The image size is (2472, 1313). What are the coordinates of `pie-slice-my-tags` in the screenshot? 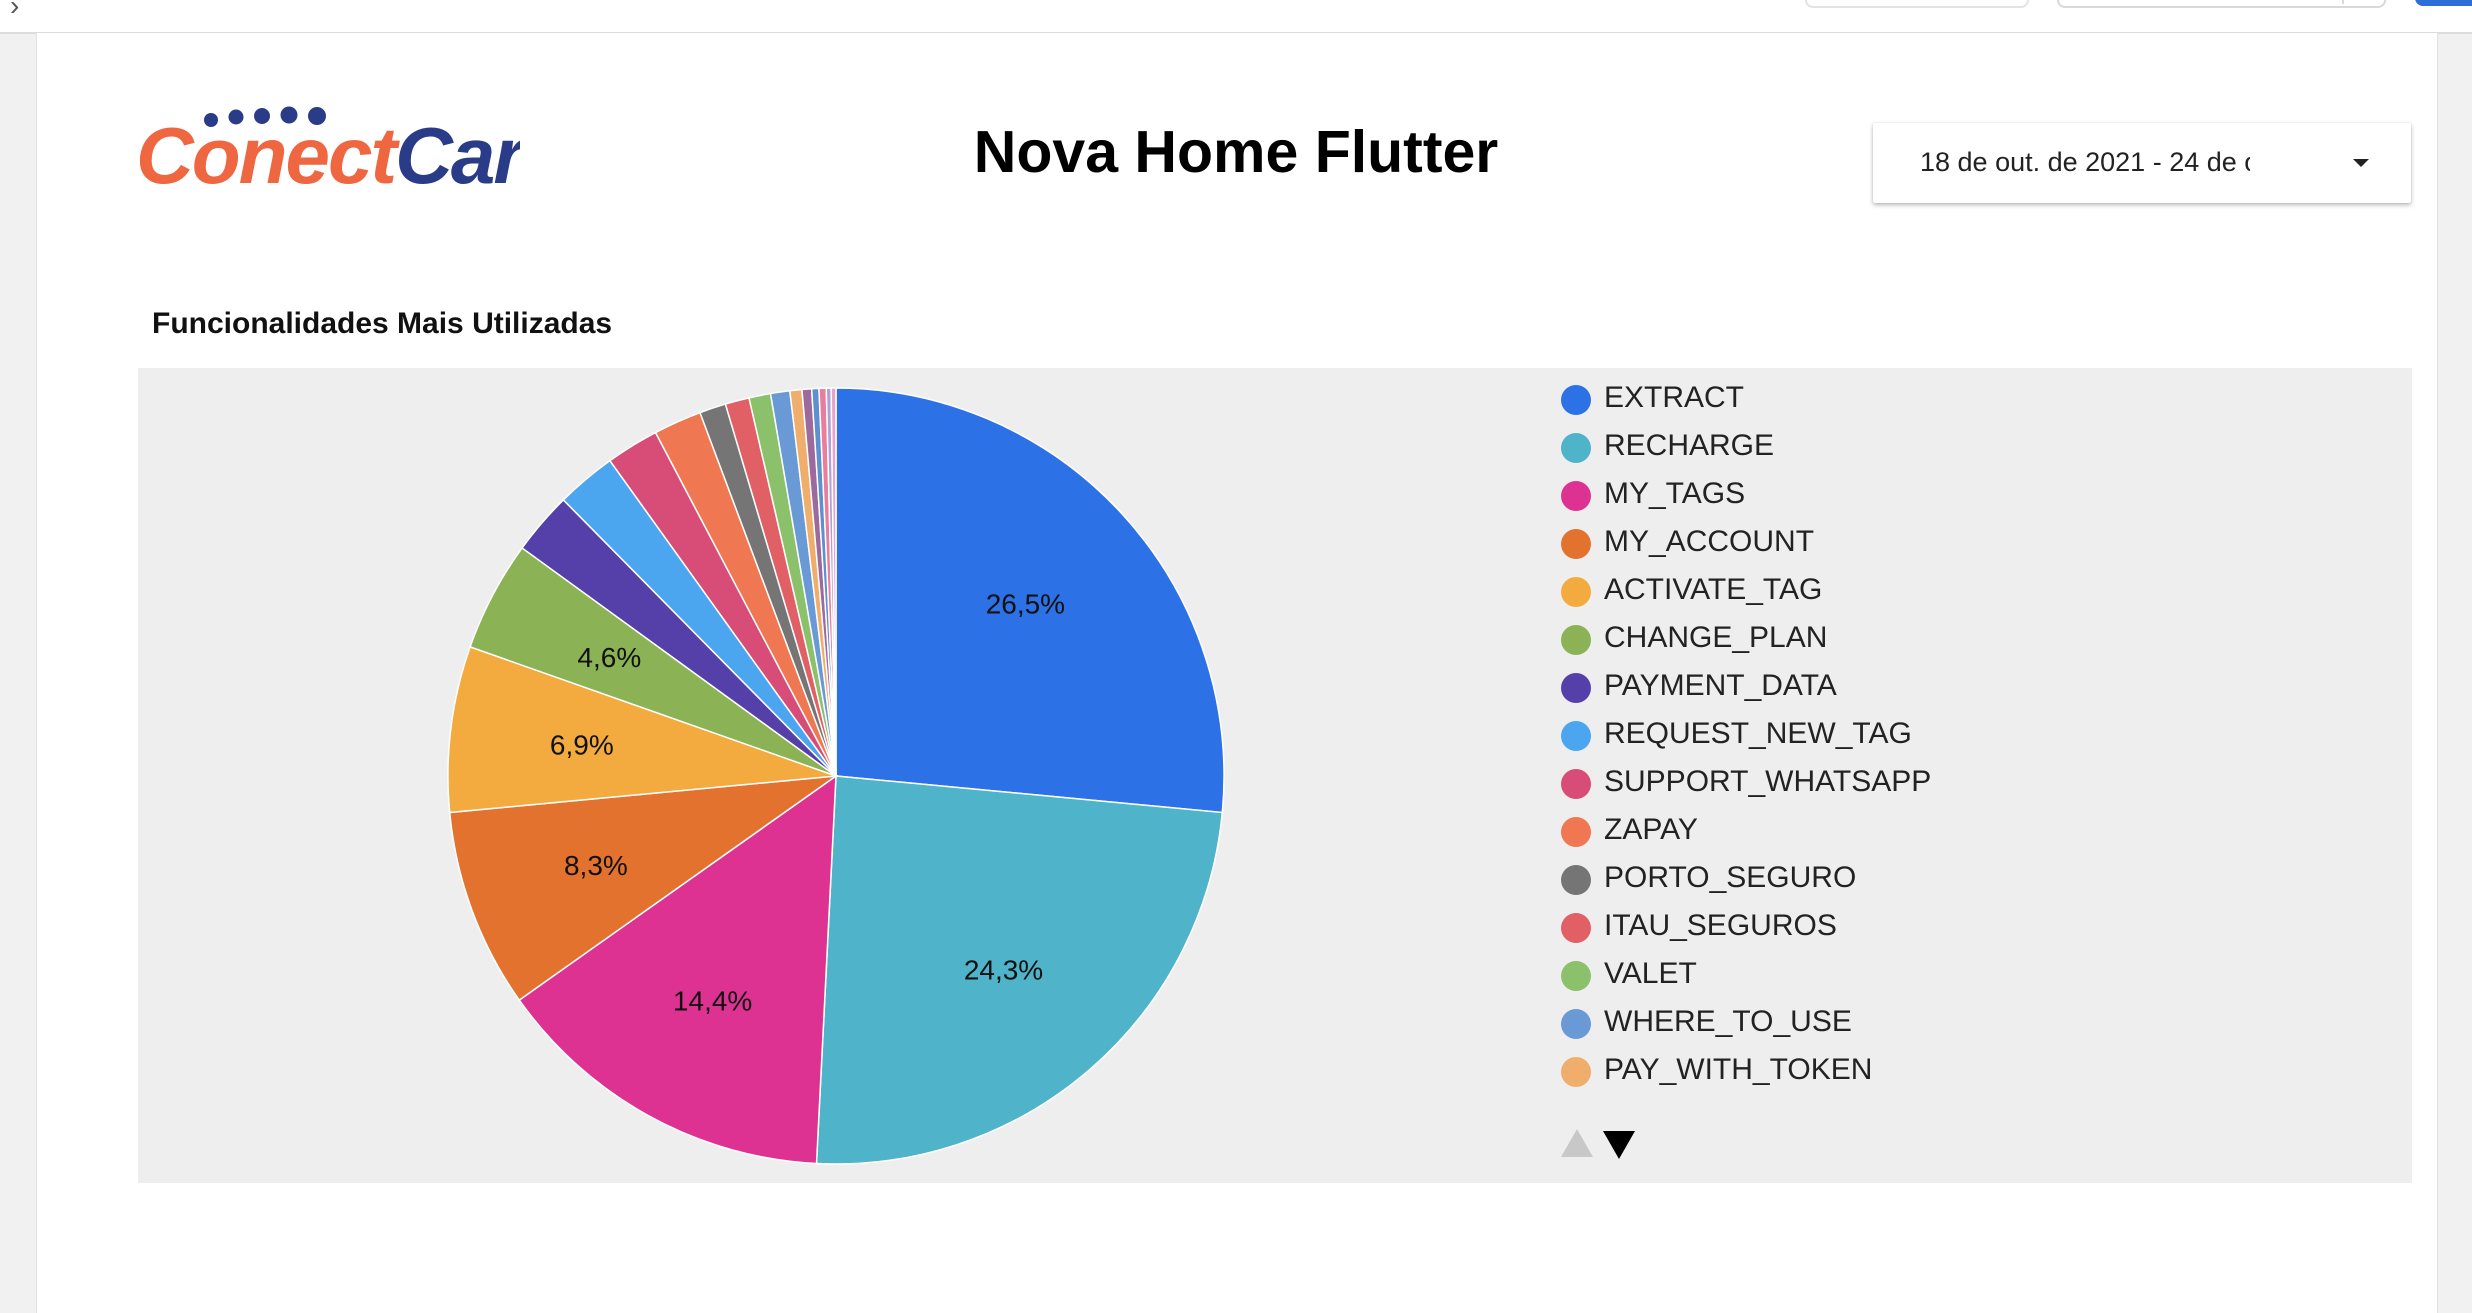 It's located at (677, 969).